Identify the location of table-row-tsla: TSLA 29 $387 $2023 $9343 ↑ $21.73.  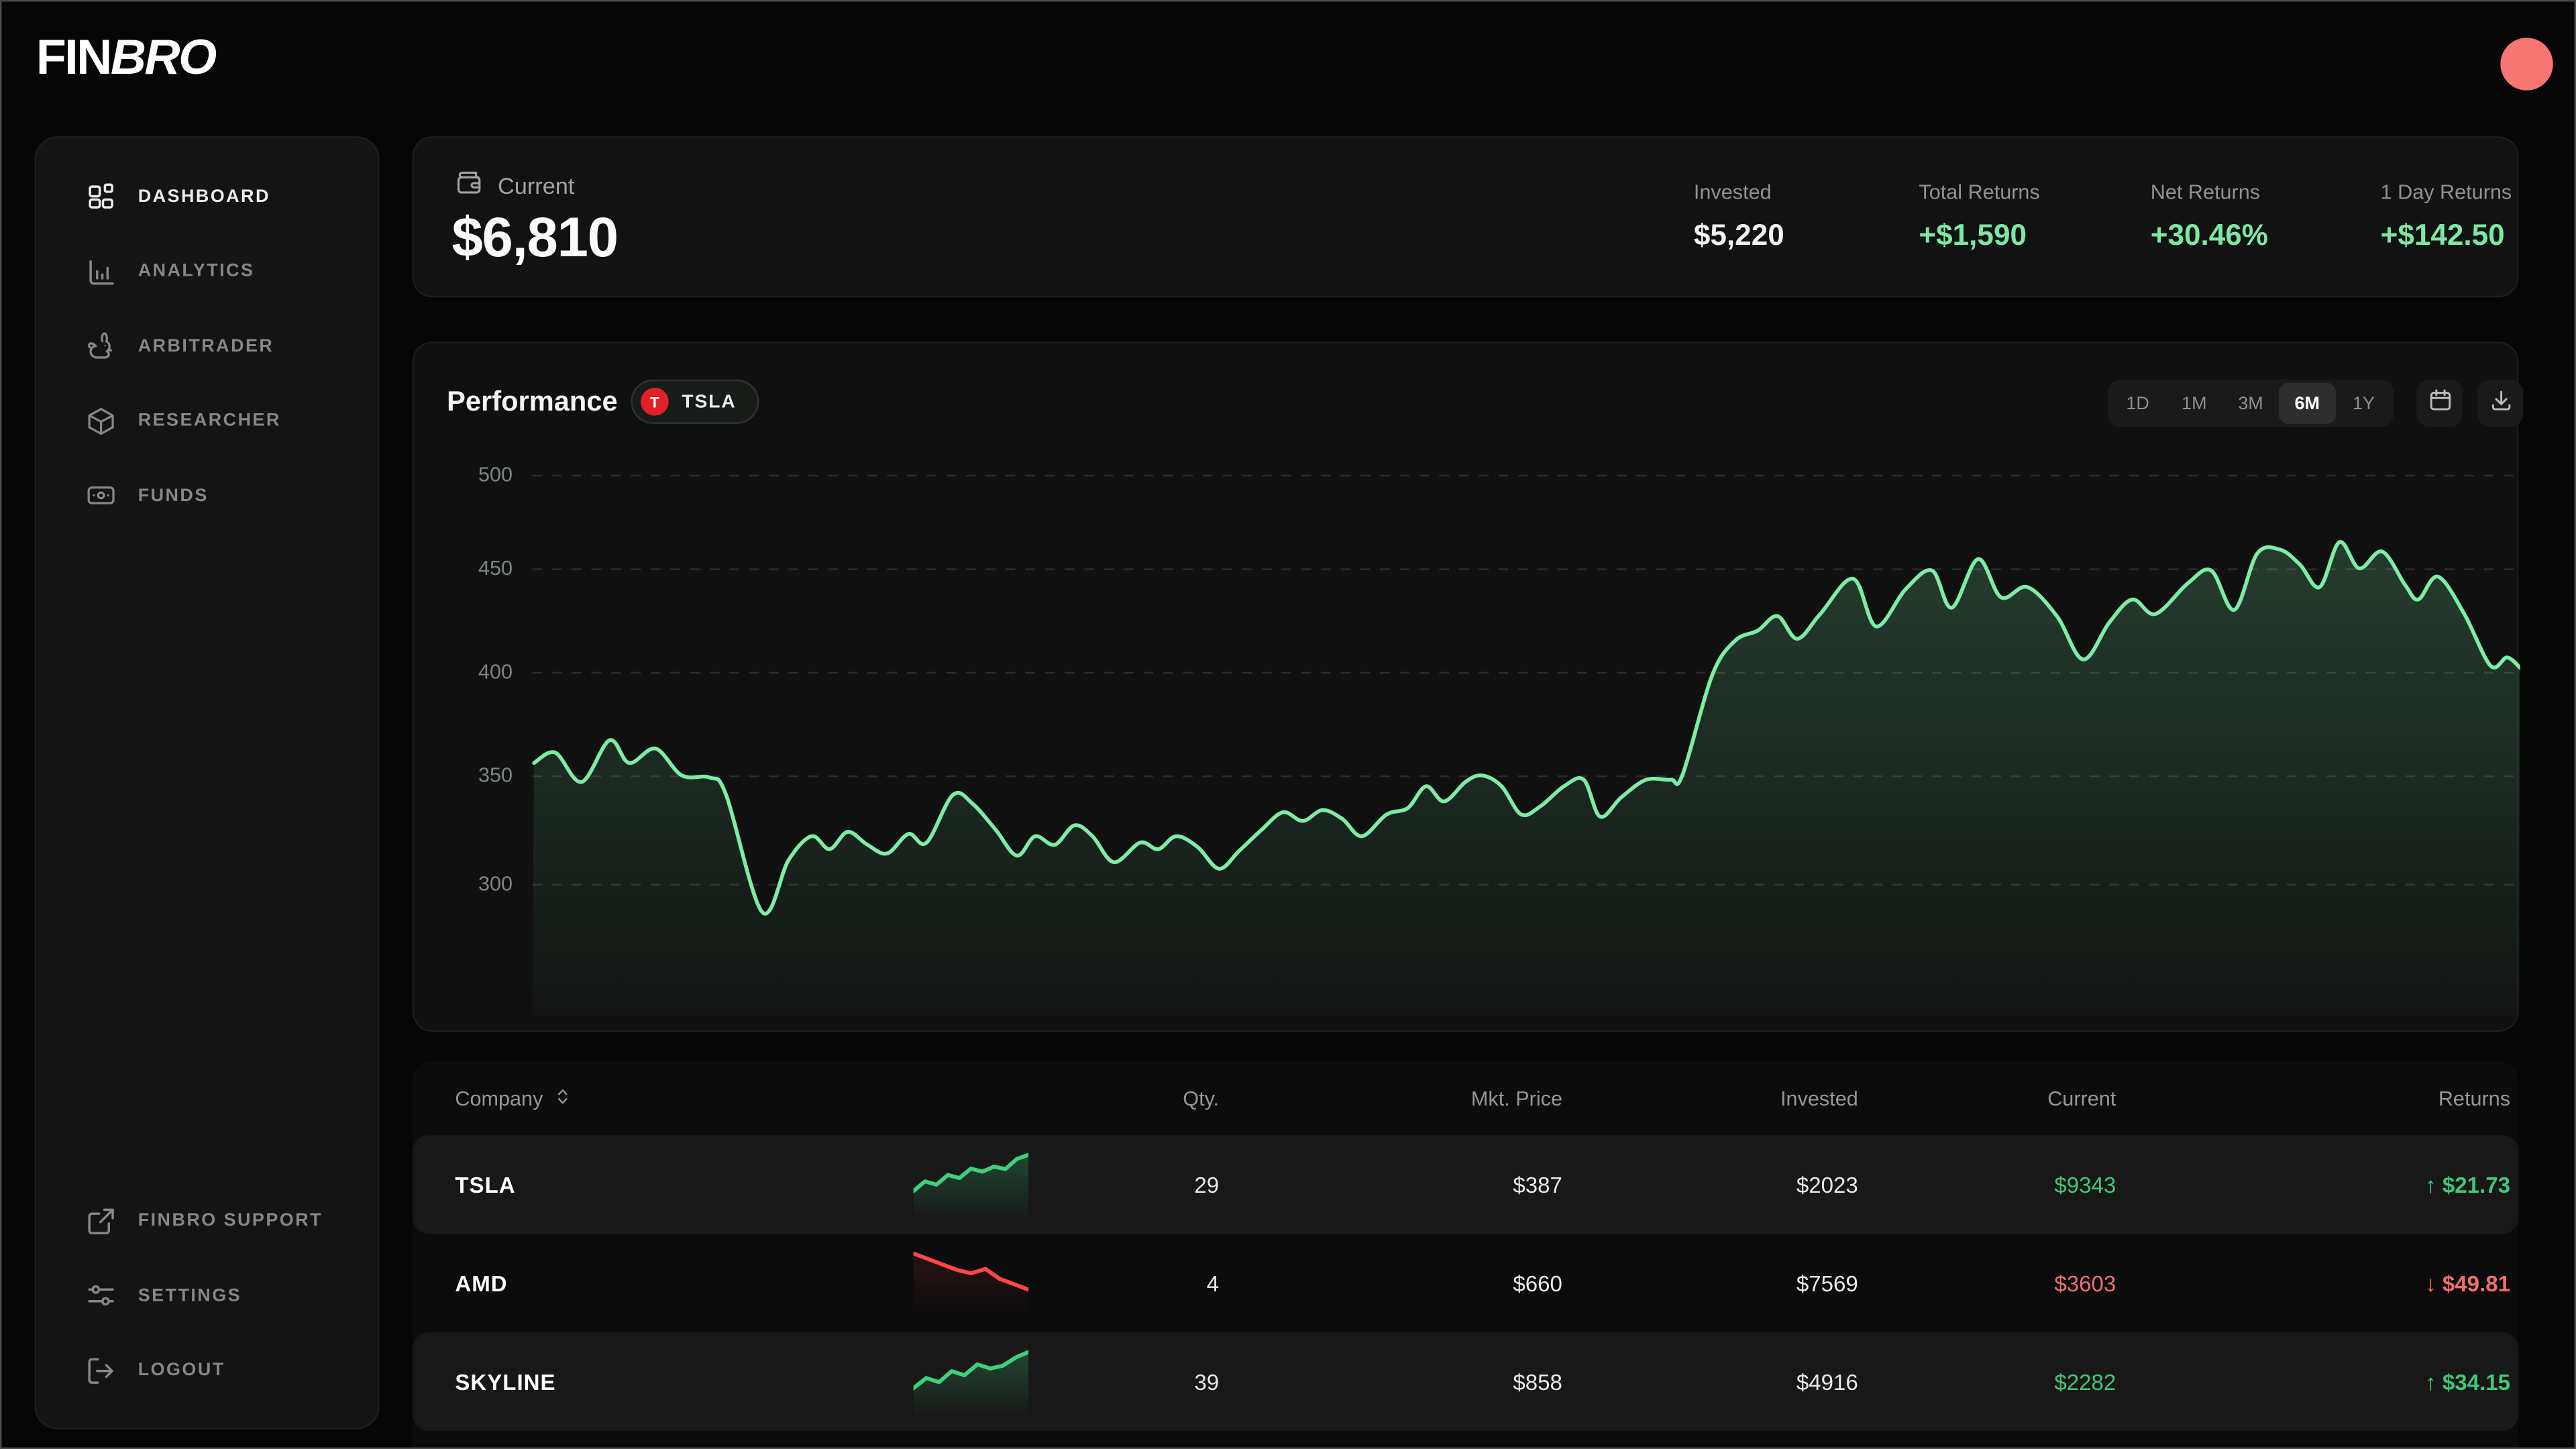
(1465, 1184).